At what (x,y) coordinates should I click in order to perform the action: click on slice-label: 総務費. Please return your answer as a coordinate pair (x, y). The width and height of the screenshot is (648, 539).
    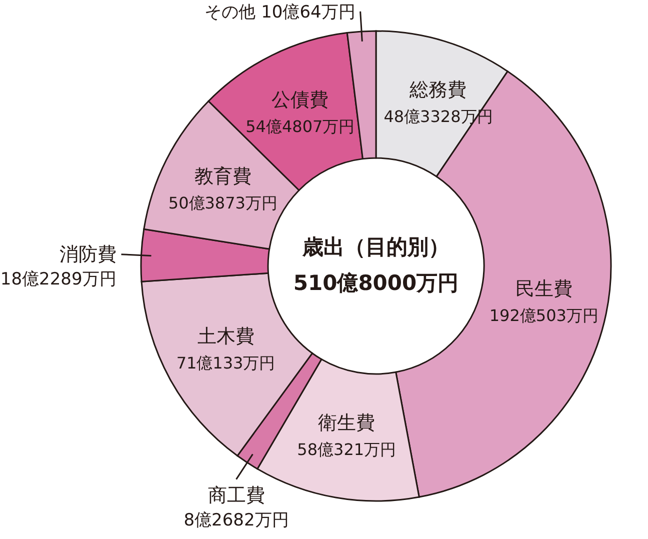
    Looking at the image, I should click on (437, 90).